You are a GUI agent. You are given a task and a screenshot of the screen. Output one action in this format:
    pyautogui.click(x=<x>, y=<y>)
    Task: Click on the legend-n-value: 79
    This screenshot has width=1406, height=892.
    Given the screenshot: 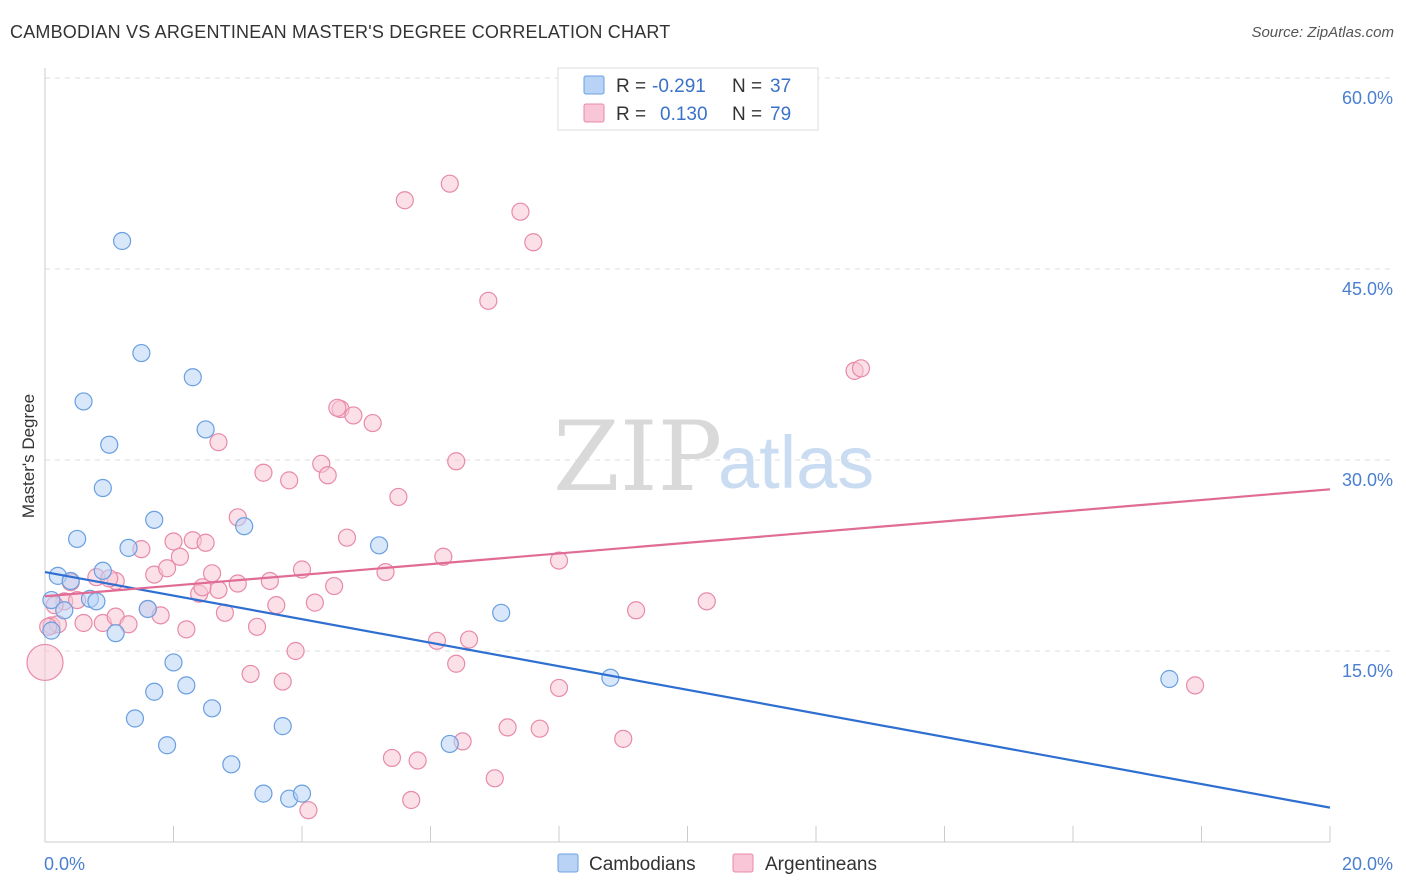 What is the action you would take?
    pyautogui.click(x=780, y=114)
    